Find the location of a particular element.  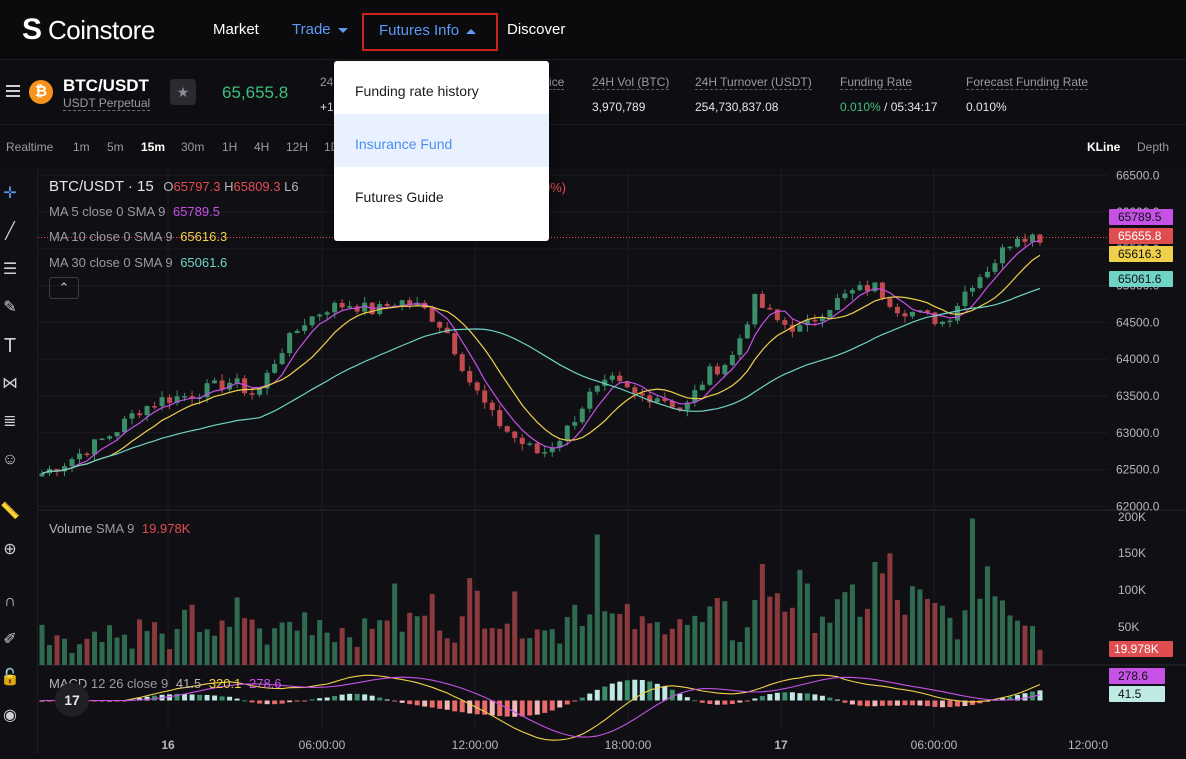

pair-symbol: BTC/USDT is located at coordinates (106, 85).